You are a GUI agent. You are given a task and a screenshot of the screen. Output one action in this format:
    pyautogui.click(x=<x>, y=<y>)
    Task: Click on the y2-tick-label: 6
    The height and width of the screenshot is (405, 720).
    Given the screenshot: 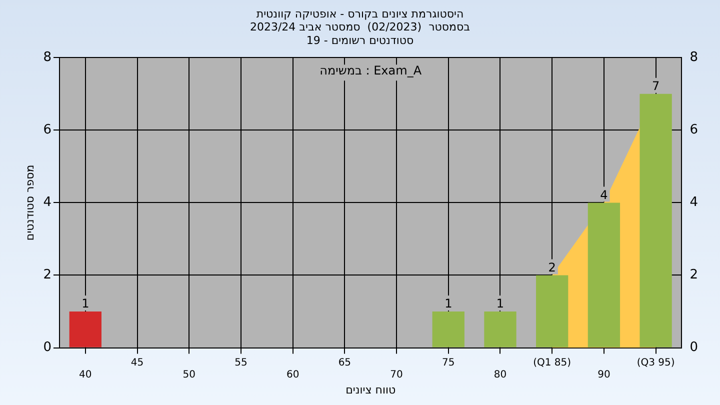 What is the action you would take?
    pyautogui.click(x=694, y=130)
    